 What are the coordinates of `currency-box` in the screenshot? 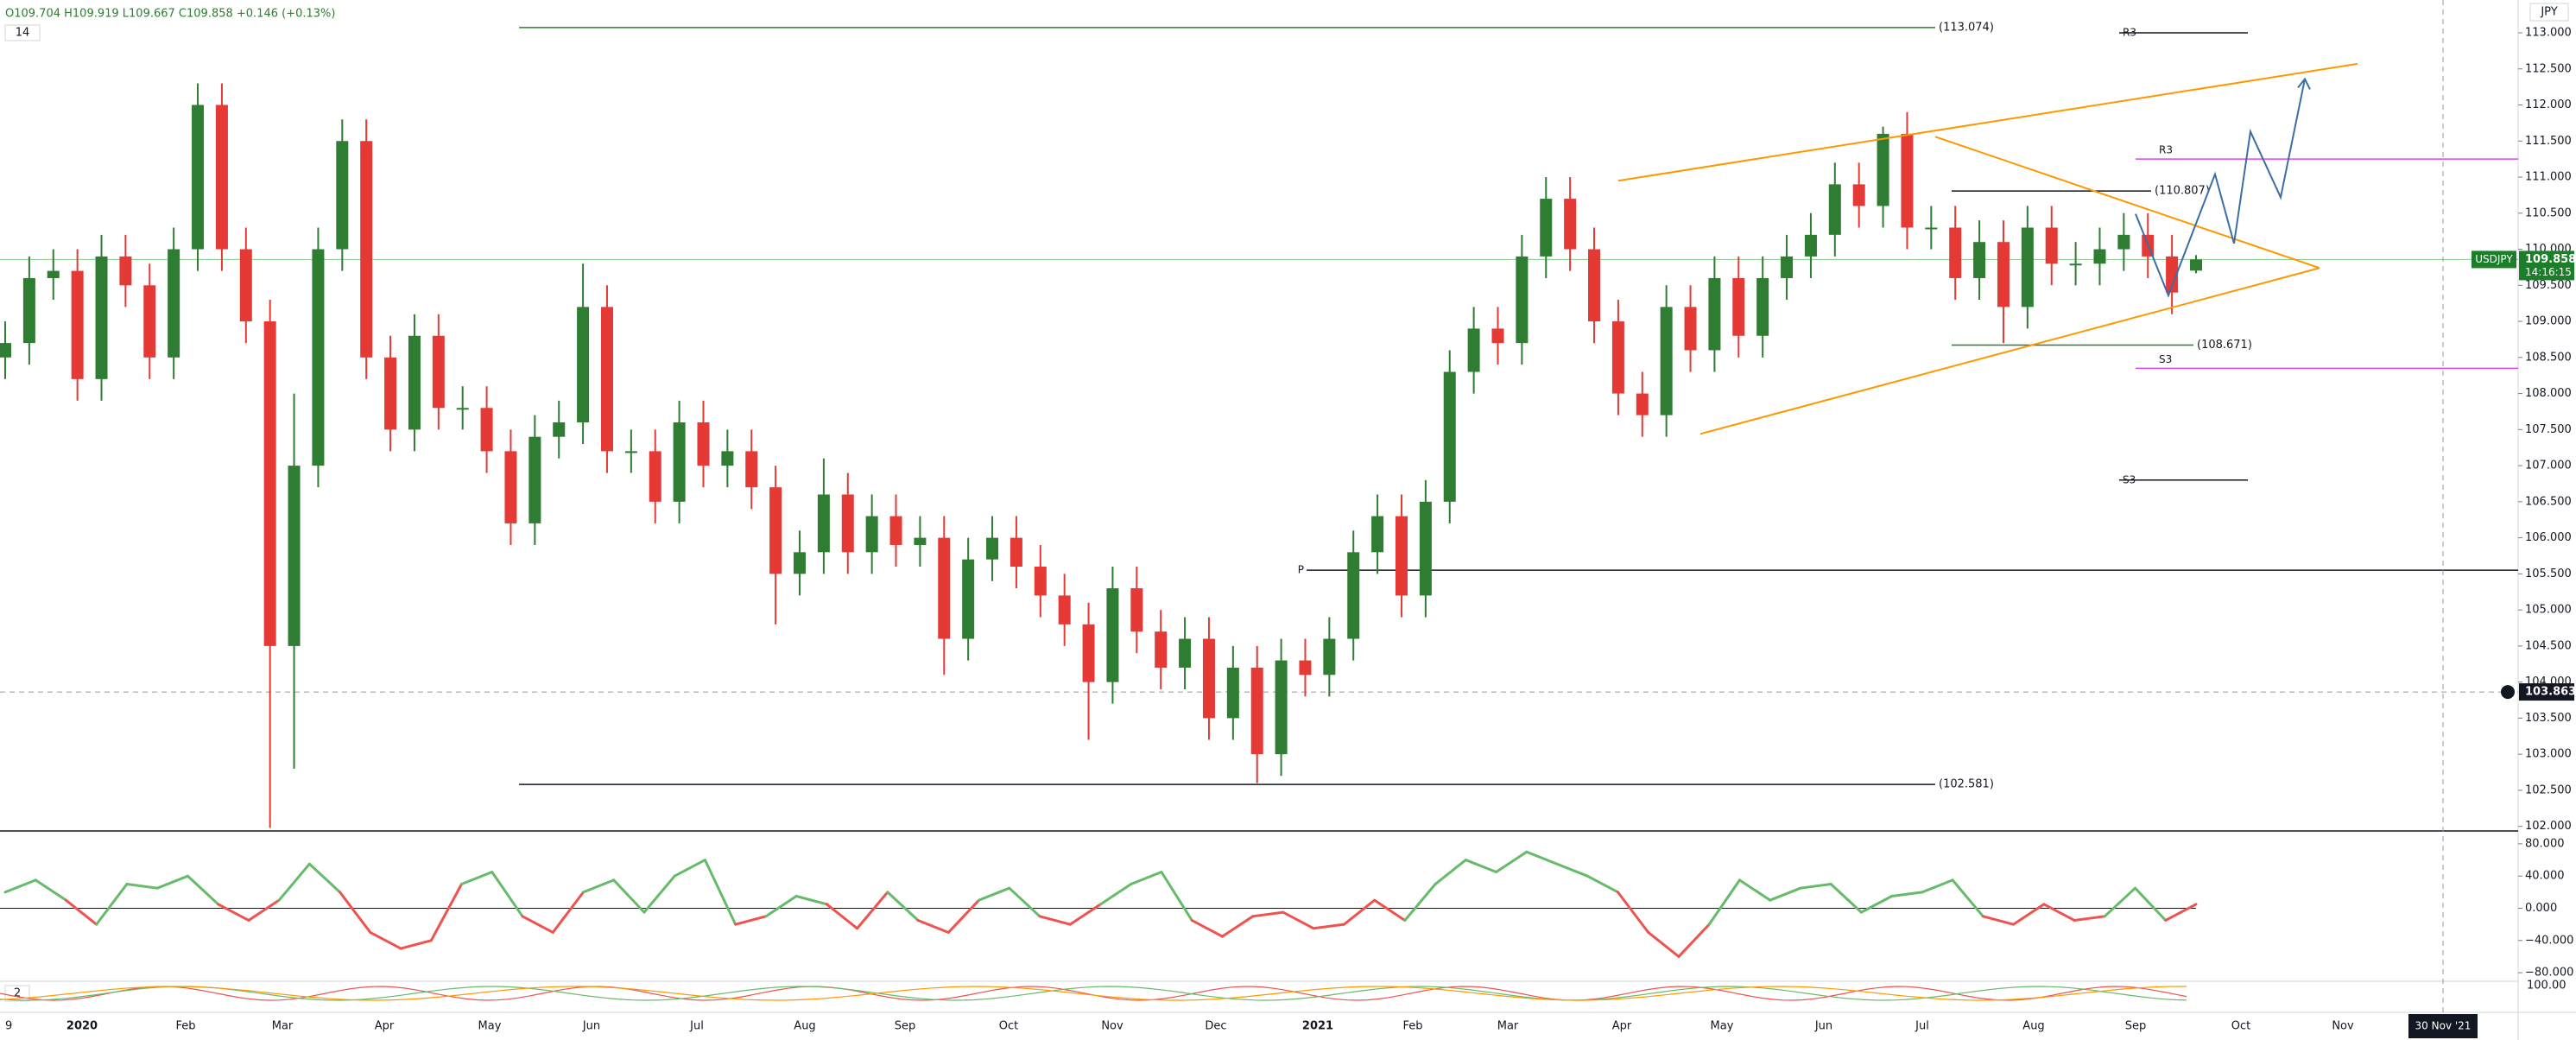 It's located at (2549, 12).